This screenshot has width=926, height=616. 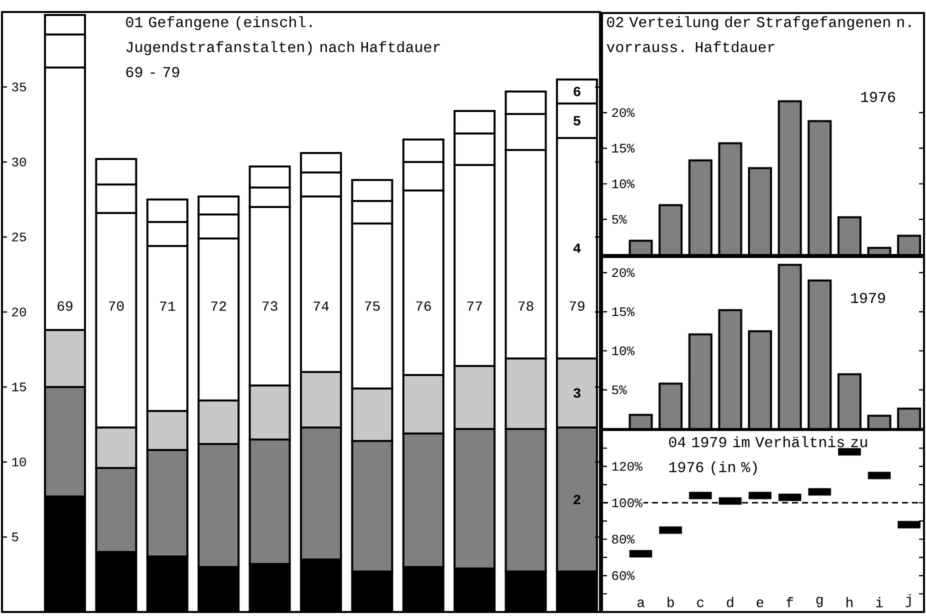 I want to click on text: 01 Gefangene (einschl. Jugendstrafanstalten) nach Haftdauer 69 - 79, so click(x=283, y=47).